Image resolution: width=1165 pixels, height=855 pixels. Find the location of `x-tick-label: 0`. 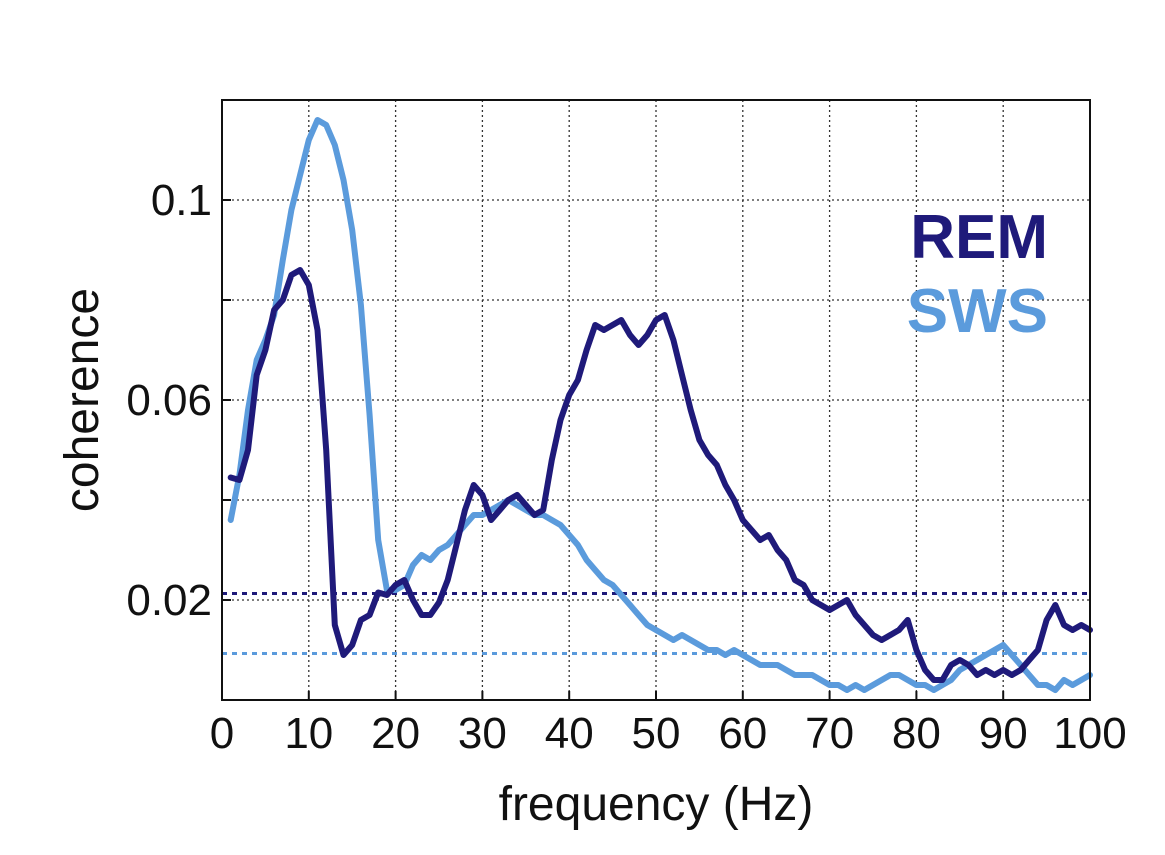

x-tick-label: 0 is located at coordinates (222, 733).